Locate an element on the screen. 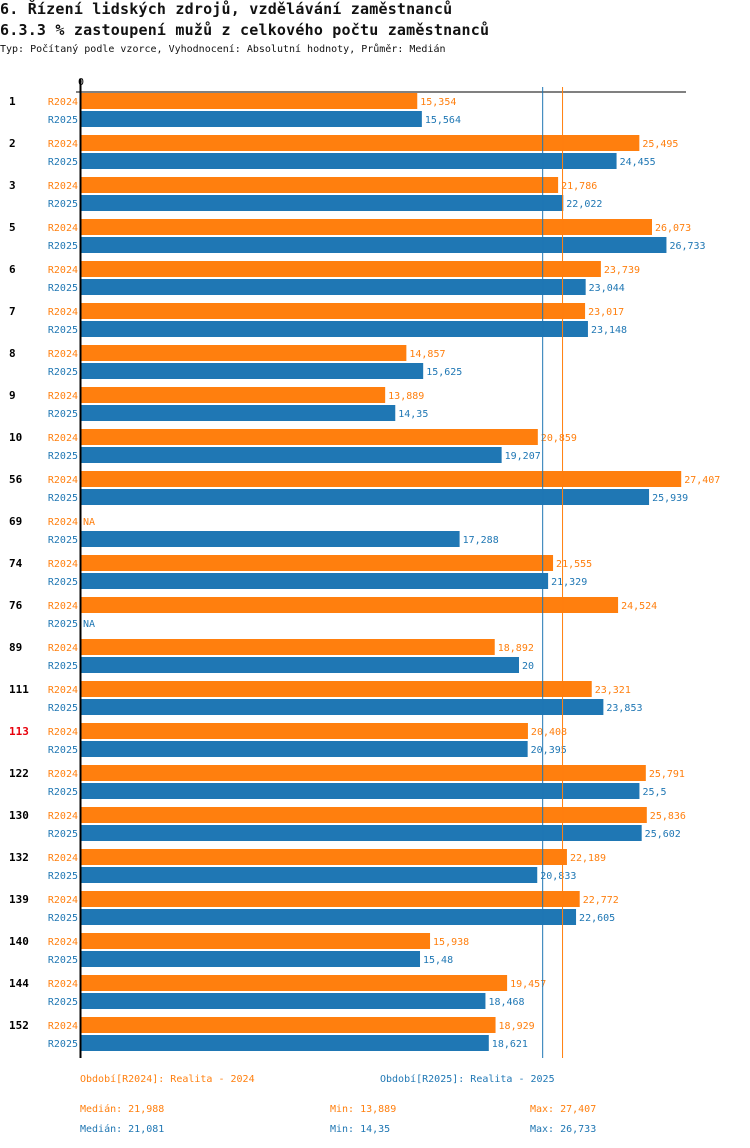  category-label: 144 is located at coordinates (19, 983).